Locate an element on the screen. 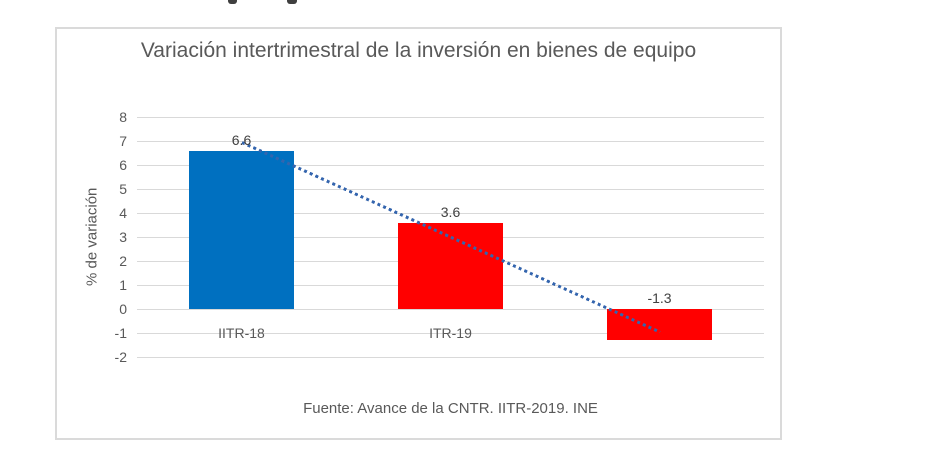  y-tick-label: 1 is located at coordinates (123, 285).